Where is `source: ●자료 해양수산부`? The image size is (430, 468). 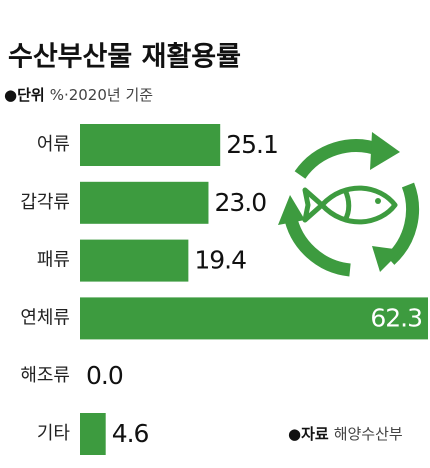
source: ●자료 해양수산부 is located at coordinates (345, 434).